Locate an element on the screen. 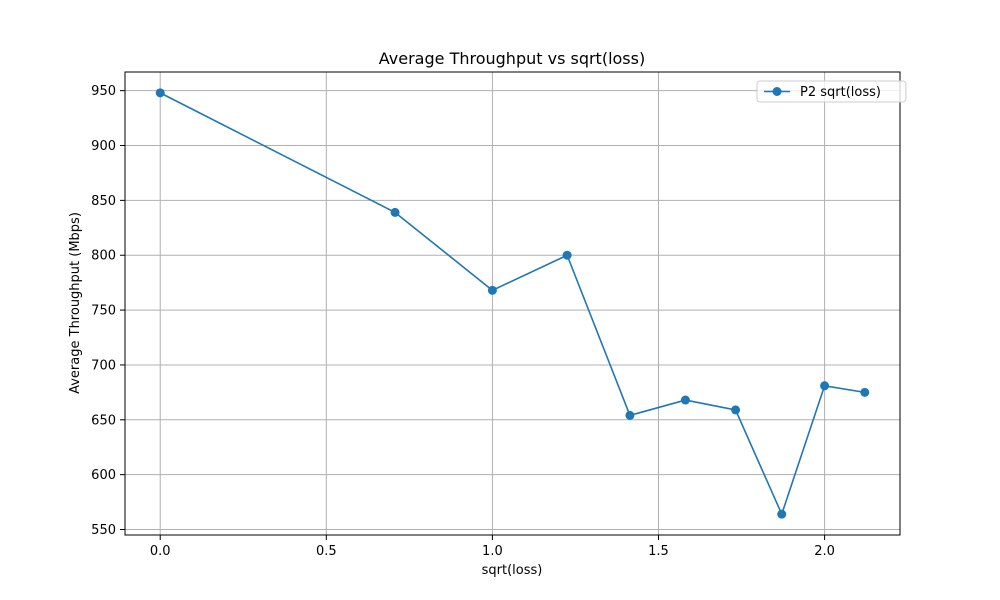 The width and height of the screenshot is (1000, 600). x-tick-label: 1.0 is located at coordinates (492, 551).